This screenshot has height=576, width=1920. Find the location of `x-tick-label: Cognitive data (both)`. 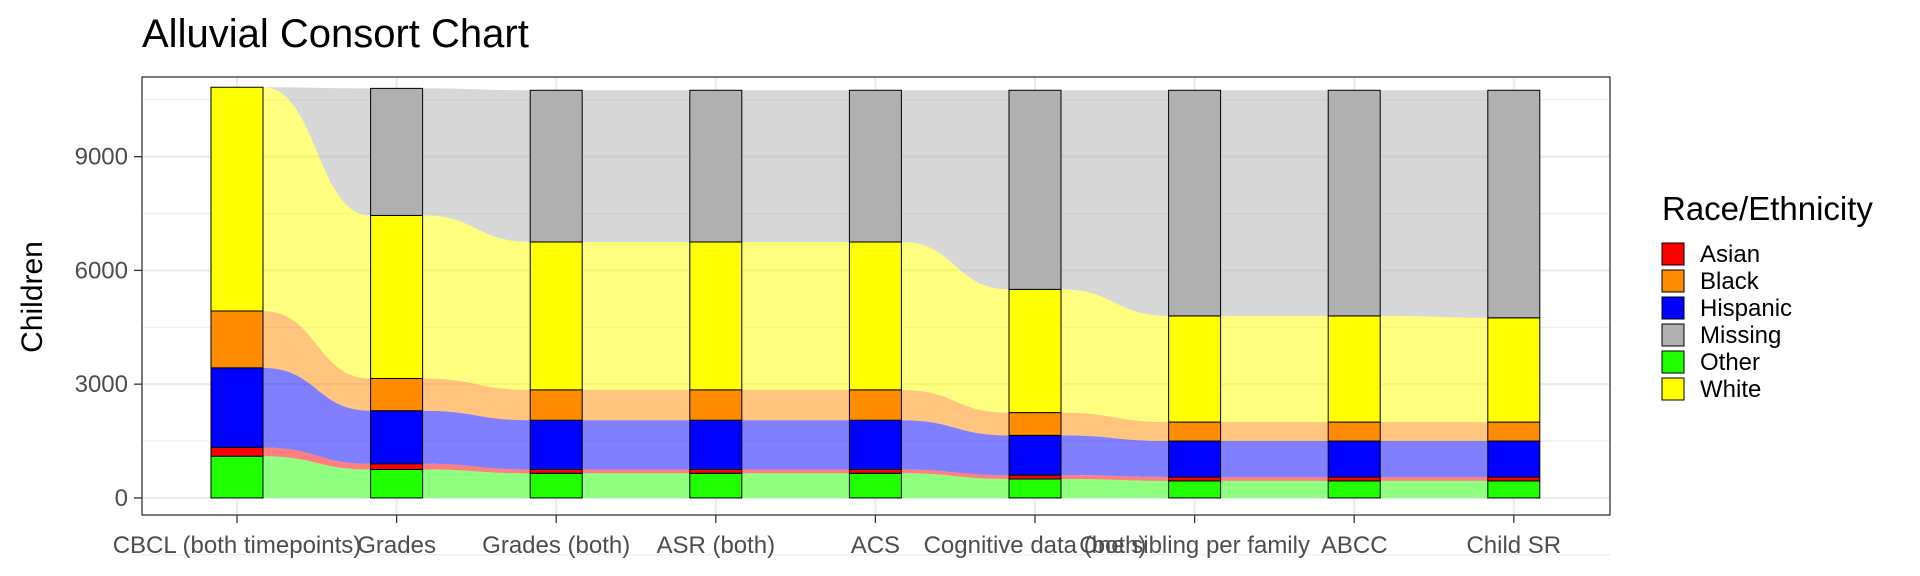

x-tick-label: Cognitive data (both) is located at coordinates (1035, 545).